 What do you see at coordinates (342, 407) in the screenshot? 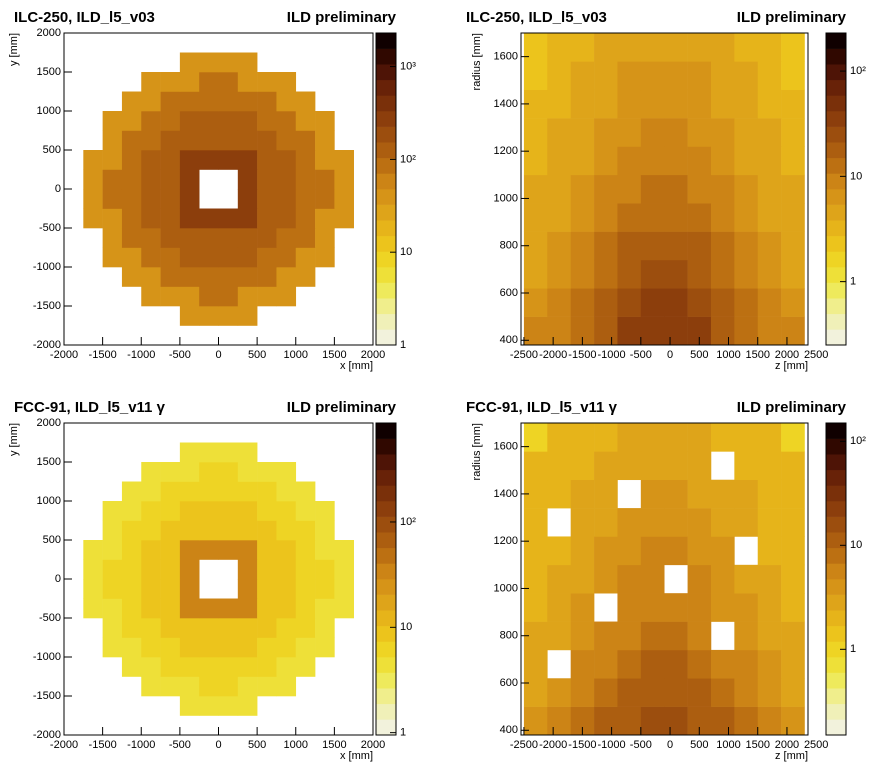
I see `annotation: ILD preliminary` at bounding box center [342, 407].